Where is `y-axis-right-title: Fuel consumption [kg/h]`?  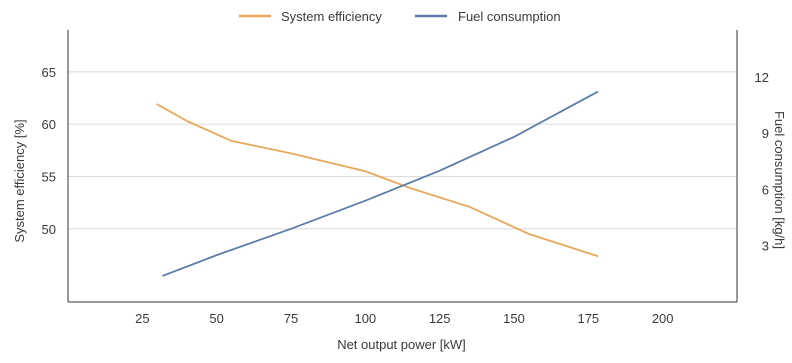 y-axis-right-title: Fuel consumption [kg/h] is located at coordinates (779, 180).